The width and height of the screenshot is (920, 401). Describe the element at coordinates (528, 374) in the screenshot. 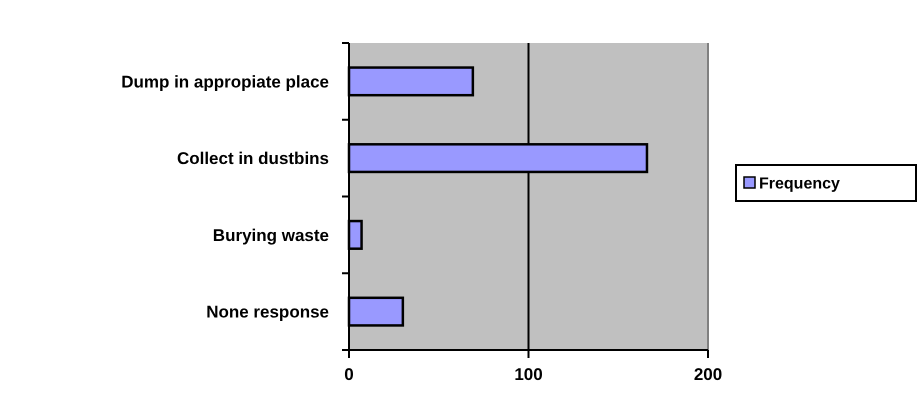

I see `x-tick-label: 100` at that location.